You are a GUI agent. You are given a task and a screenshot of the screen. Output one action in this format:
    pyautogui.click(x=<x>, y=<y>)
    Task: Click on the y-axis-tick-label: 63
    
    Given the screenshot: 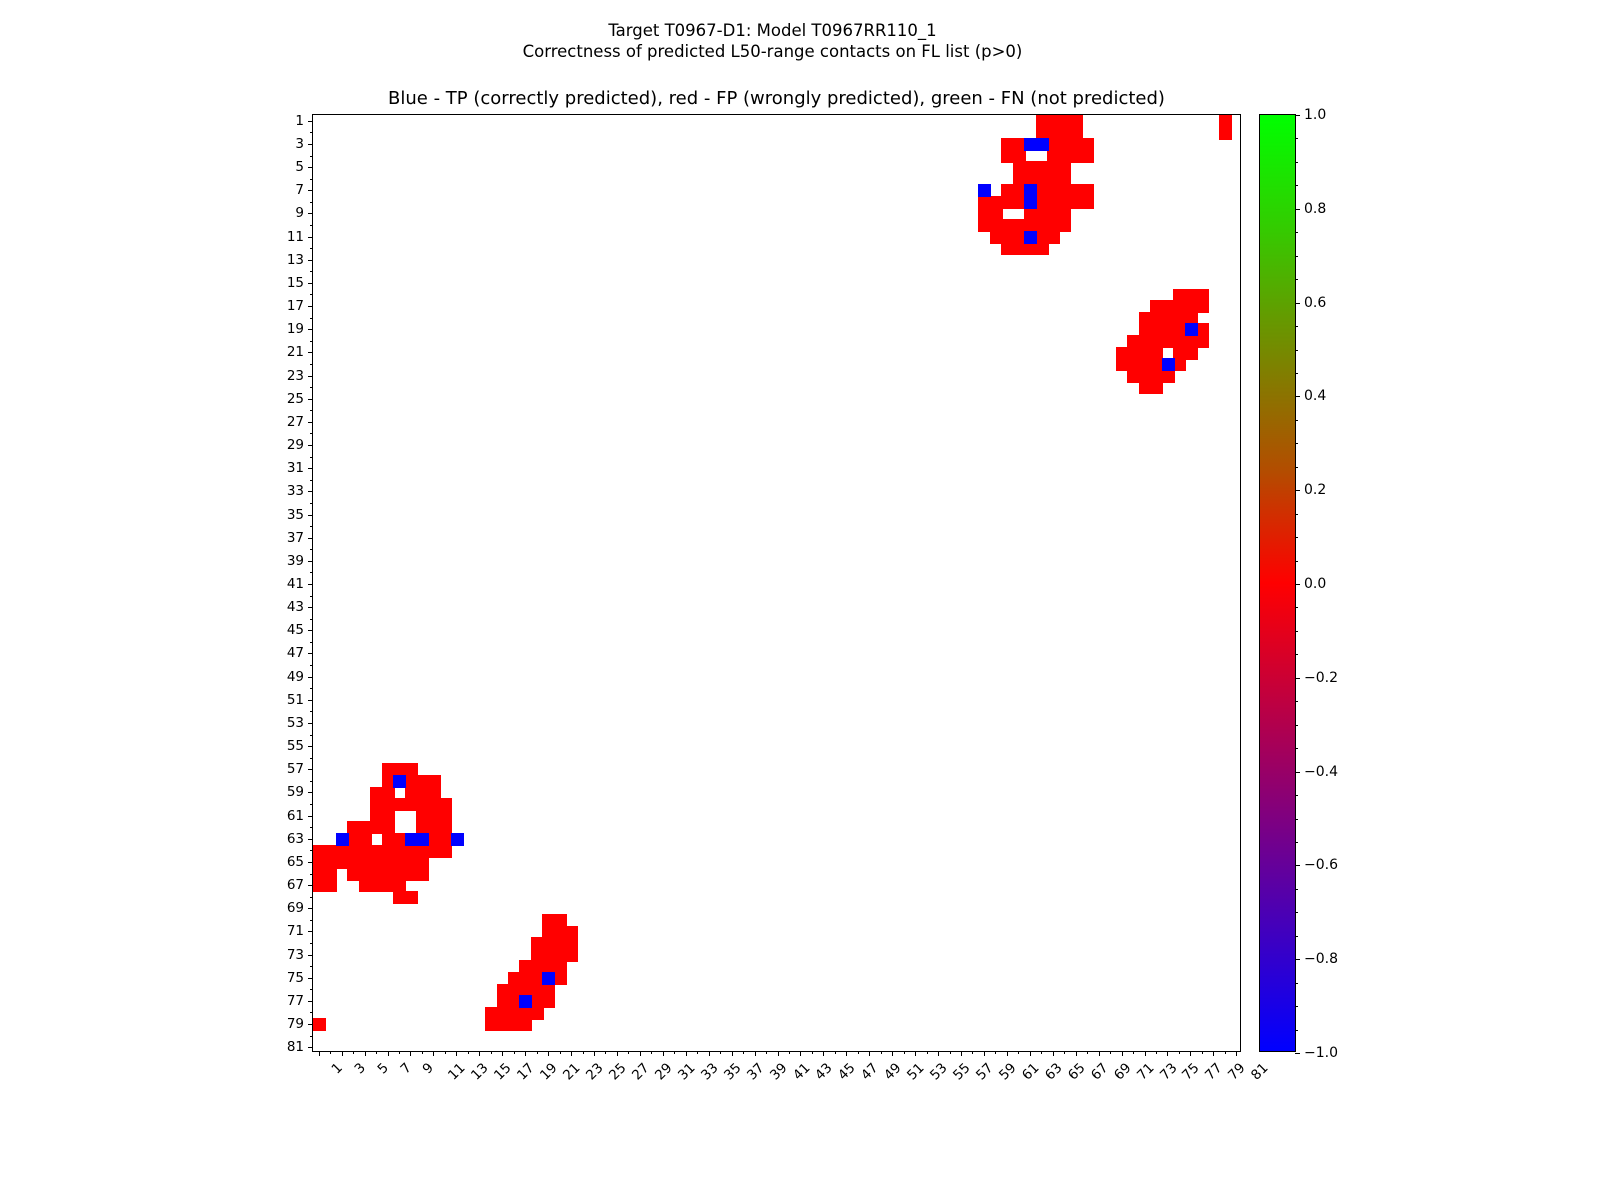 What is the action you would take?
    pyautogui.click(x=295, y=838)
    